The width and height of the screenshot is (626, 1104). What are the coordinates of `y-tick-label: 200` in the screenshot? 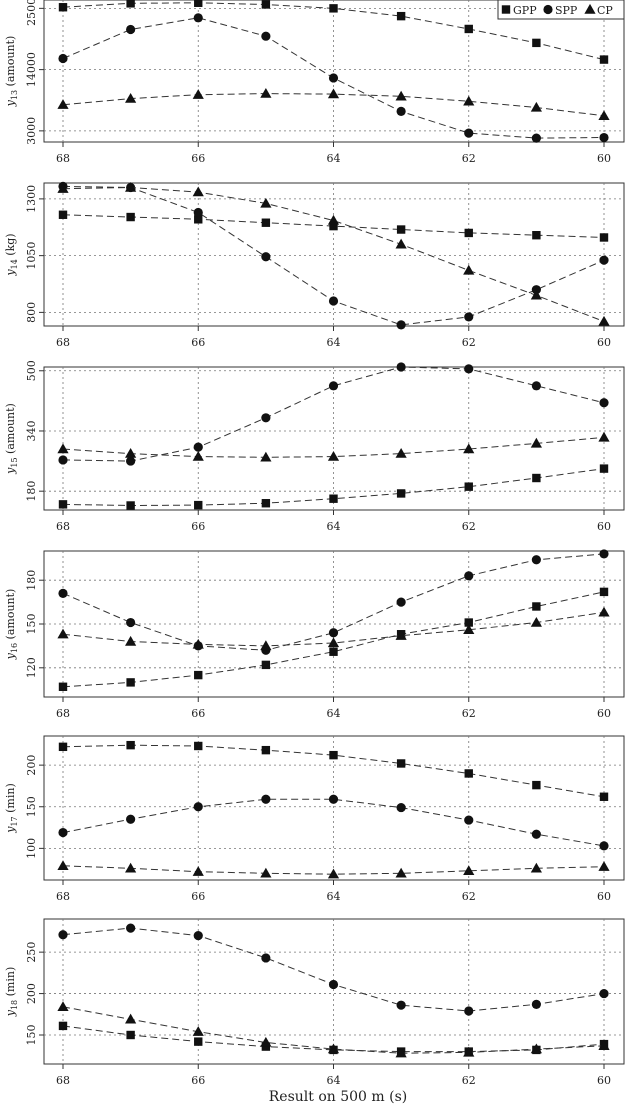 It's located at (31, 993).